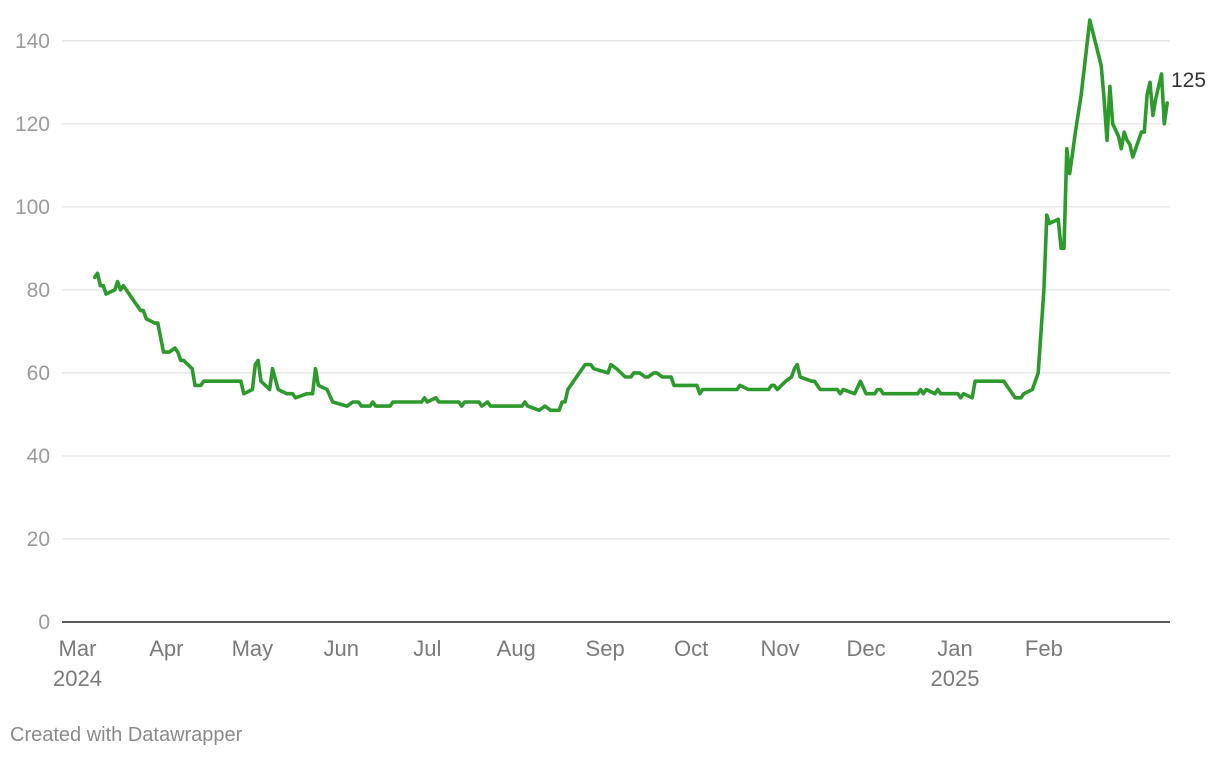 Image resolution: width=1220 pixels, height=760 pixels. What do you see at coordinates (691, 648) in the screenshot?
I see `x-tick-label: Oct` at bounding box center [691, 648].